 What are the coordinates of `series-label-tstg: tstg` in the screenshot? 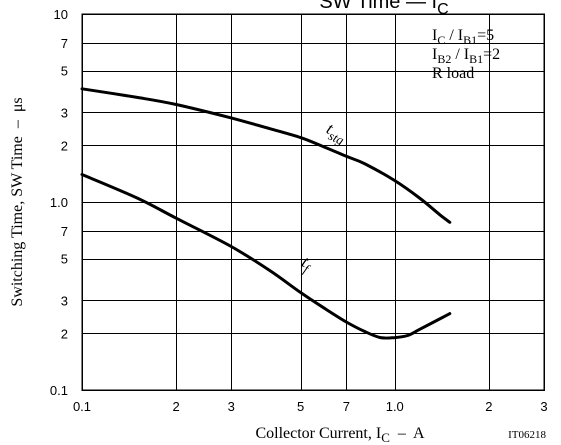 It's located at (336, 133).